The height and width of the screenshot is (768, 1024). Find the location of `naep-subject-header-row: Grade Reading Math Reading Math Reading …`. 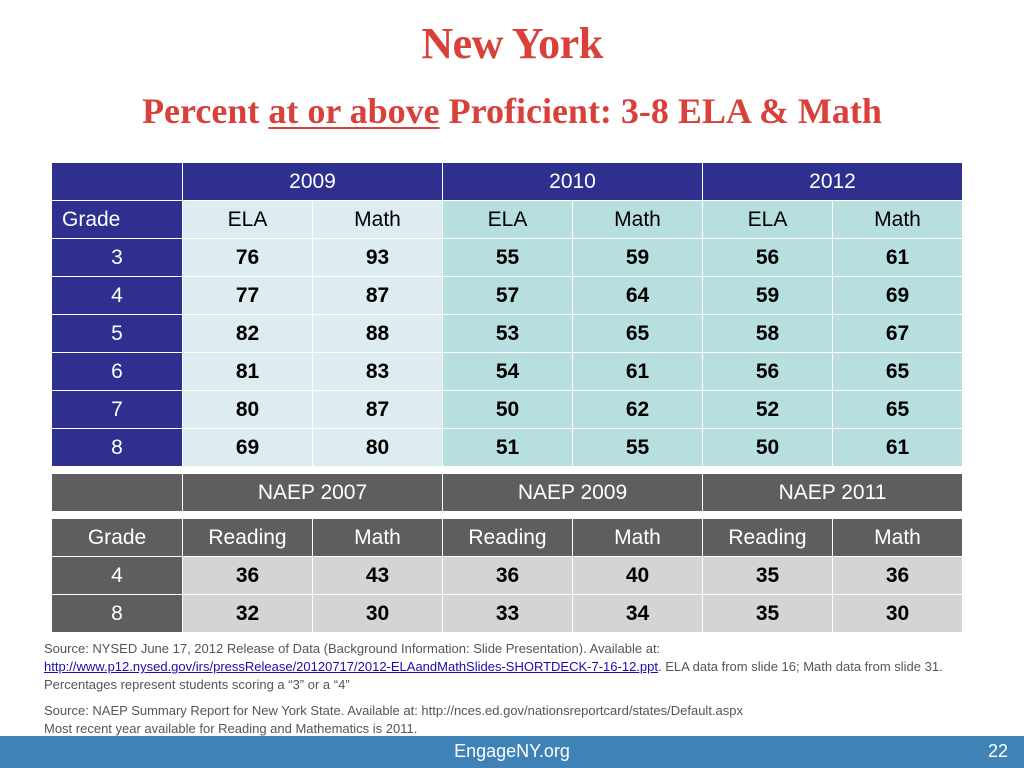

naep-subject-header-row: Grade Reading Math Reading Math Reading … is located at coordinates (507, 537).